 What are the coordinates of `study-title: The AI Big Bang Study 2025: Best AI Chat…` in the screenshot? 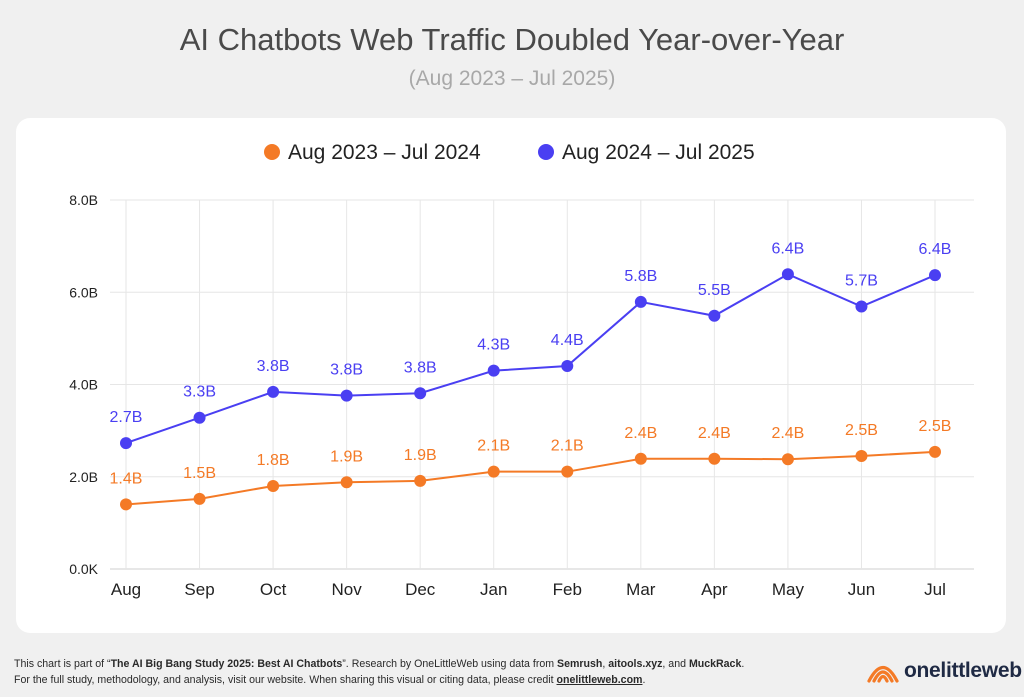 It's located at (226, 664).